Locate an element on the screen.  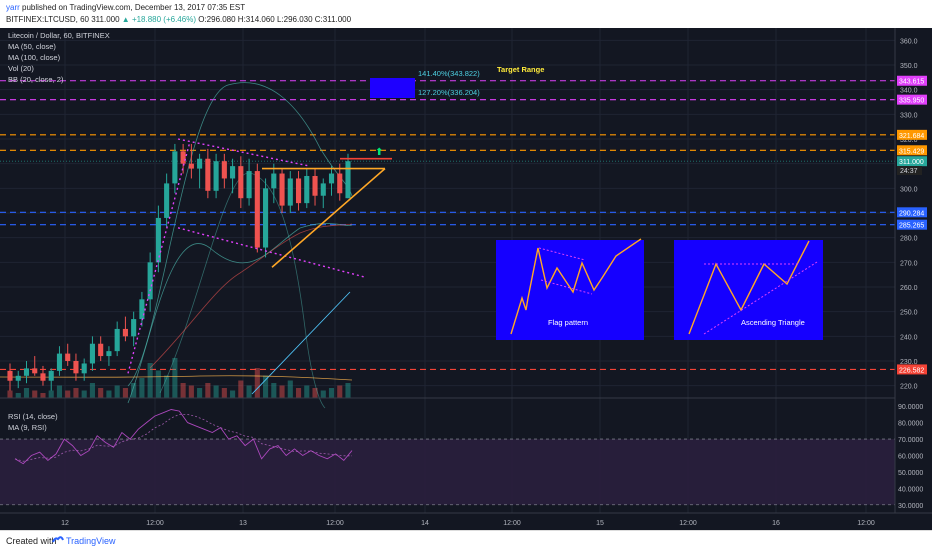
price-label-text: 335.950 is located at coordinates (911, 101).